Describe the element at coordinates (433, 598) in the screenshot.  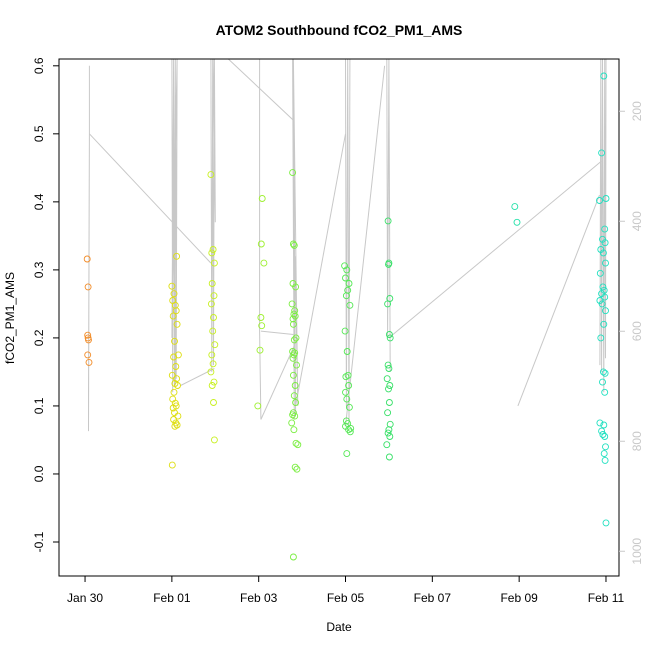
I see `x-tick-label: Feb 07` at that location.